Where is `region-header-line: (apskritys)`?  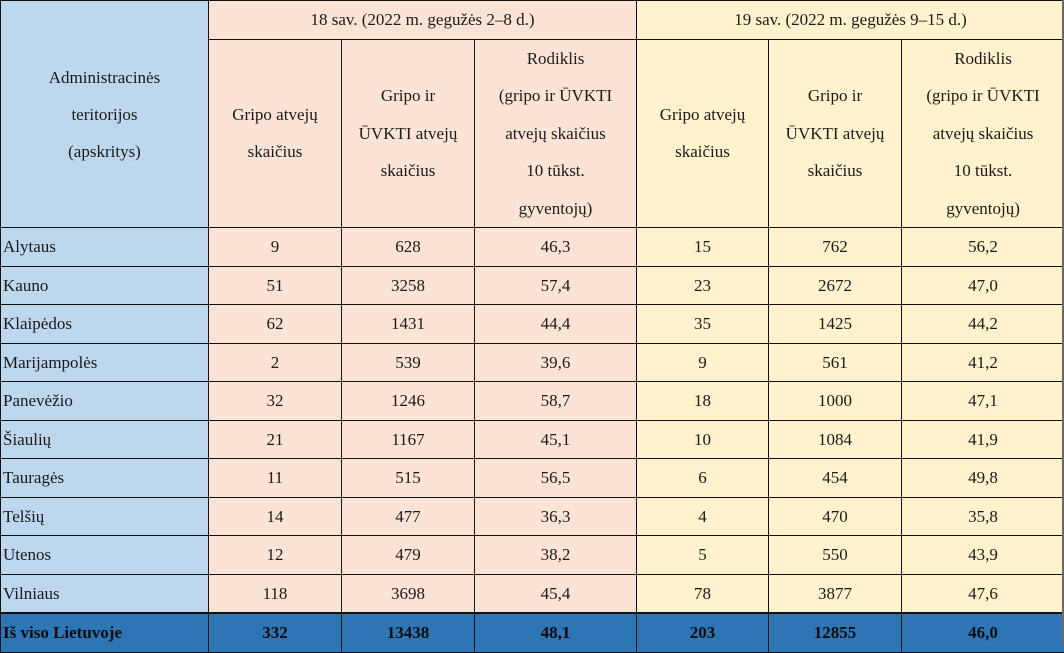 region-header-line: (apskritys) is located at coordinates (104, 151).